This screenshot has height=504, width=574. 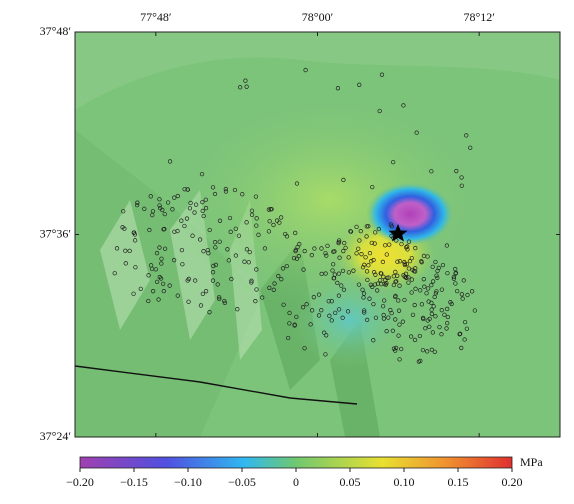 What do you see at coordinates (512, 482) in the screenshot?
I see `colorbar-tick-label: 0.20` at bounding box center [512, 482].